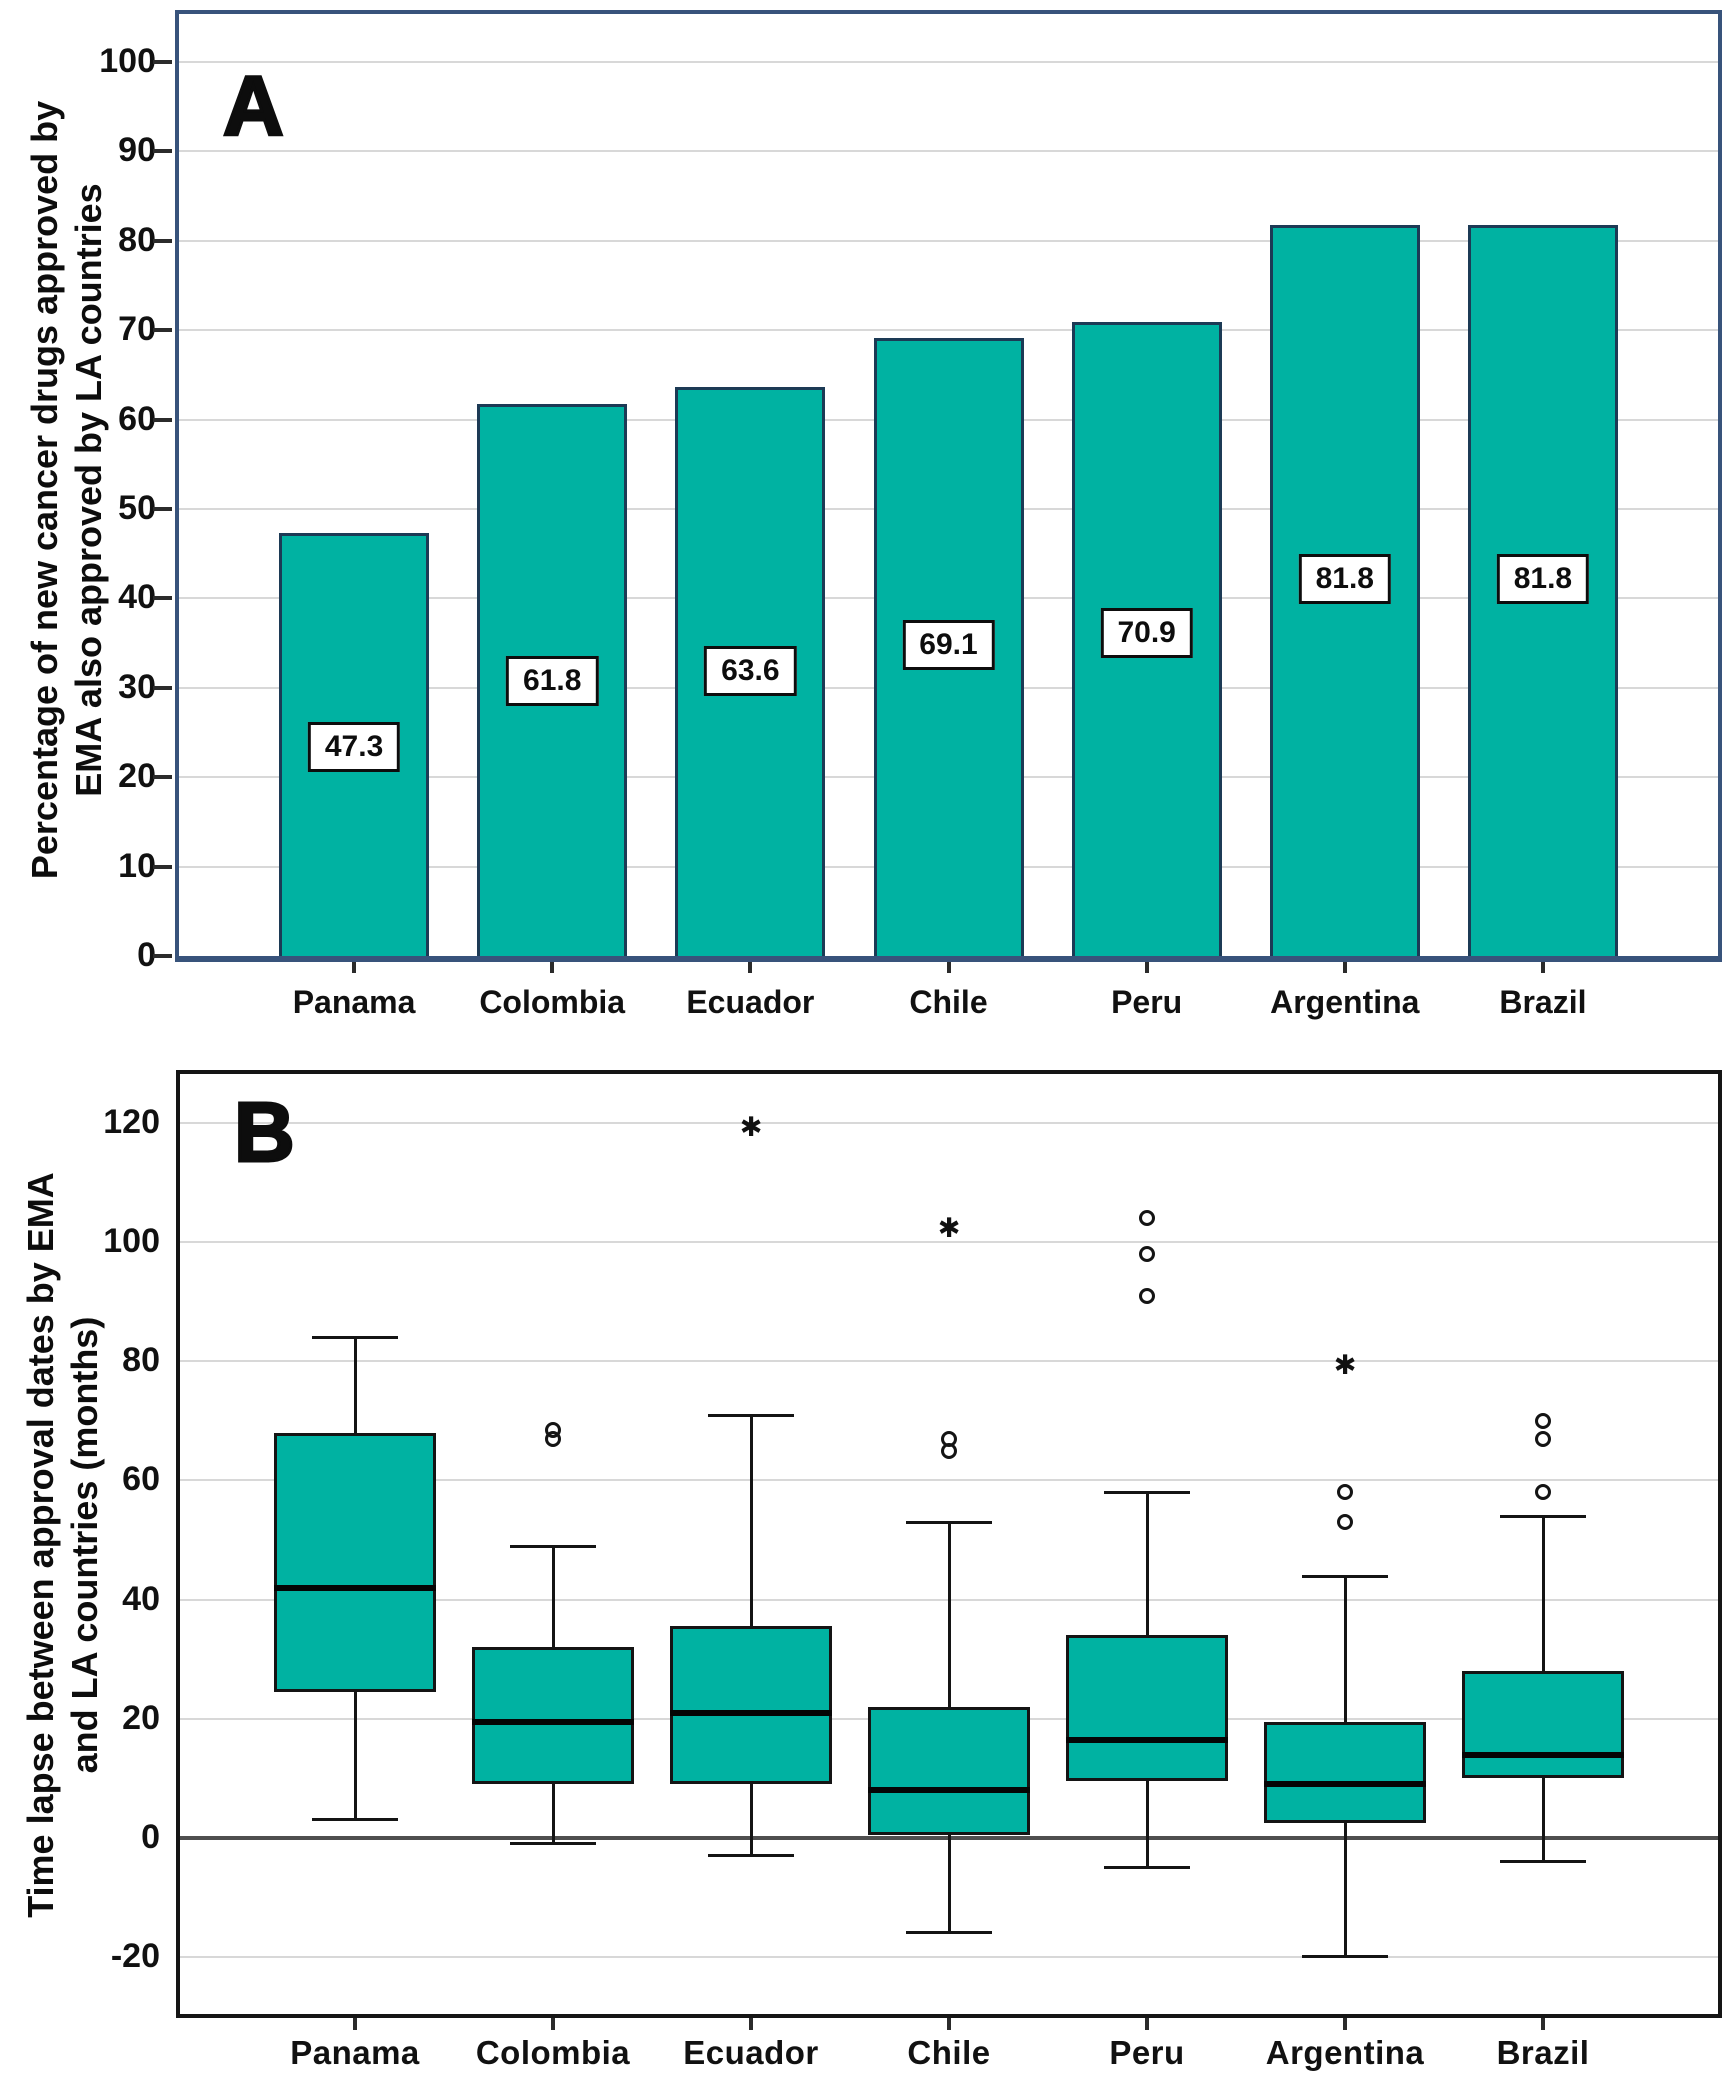 This screenshot has height=2080, width=1728. I want to click on panel-b-label: B, so click(265, 1132).